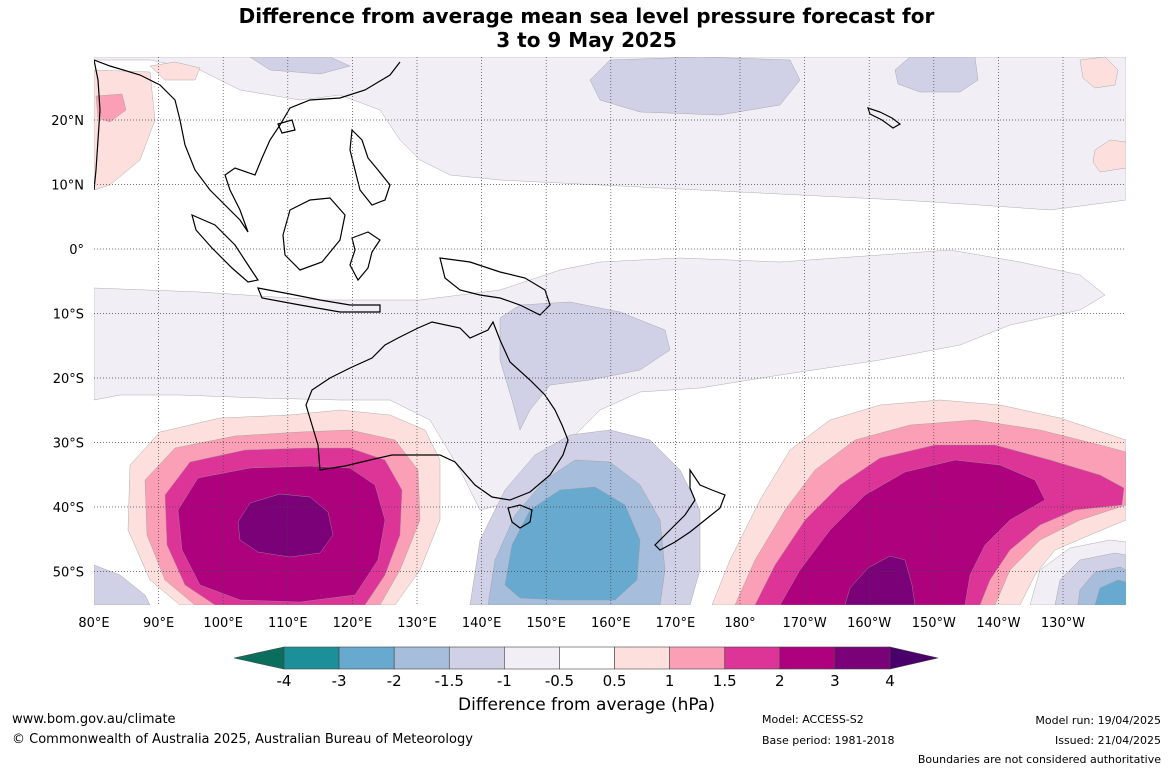  I want to click on colorbar-title: Difference from average (hPa), so click(586, 705).